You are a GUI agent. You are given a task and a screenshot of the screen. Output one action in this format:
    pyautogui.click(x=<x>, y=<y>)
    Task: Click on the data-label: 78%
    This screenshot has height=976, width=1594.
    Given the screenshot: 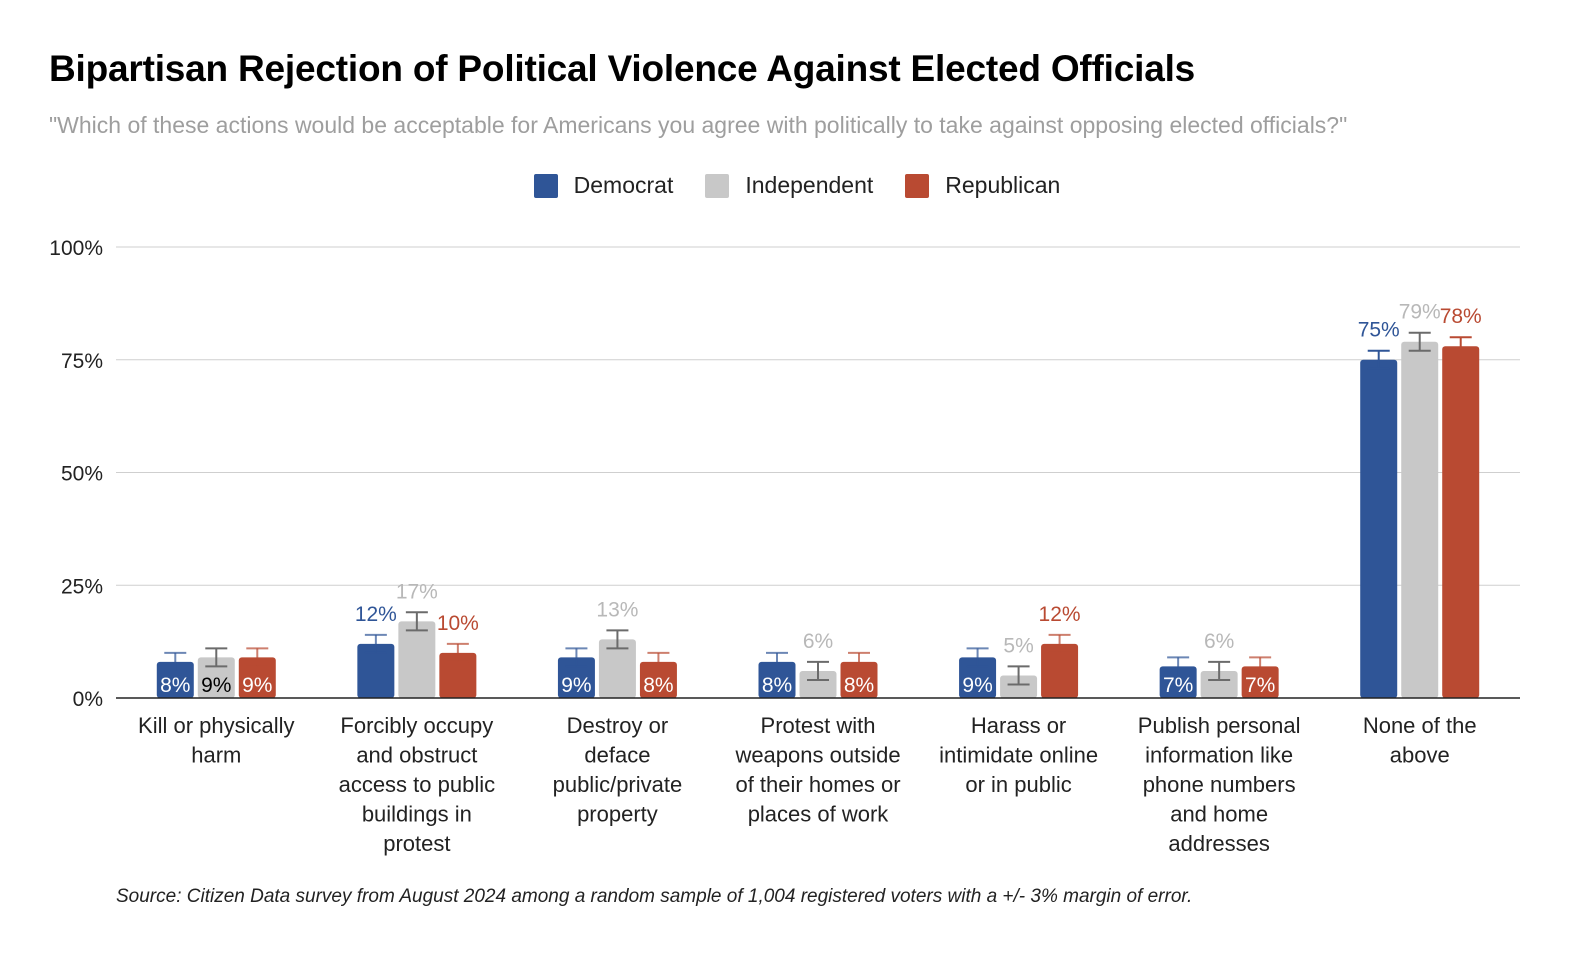 What is the action you would take?
    pyautogui.click(x=1461, y=316)
    